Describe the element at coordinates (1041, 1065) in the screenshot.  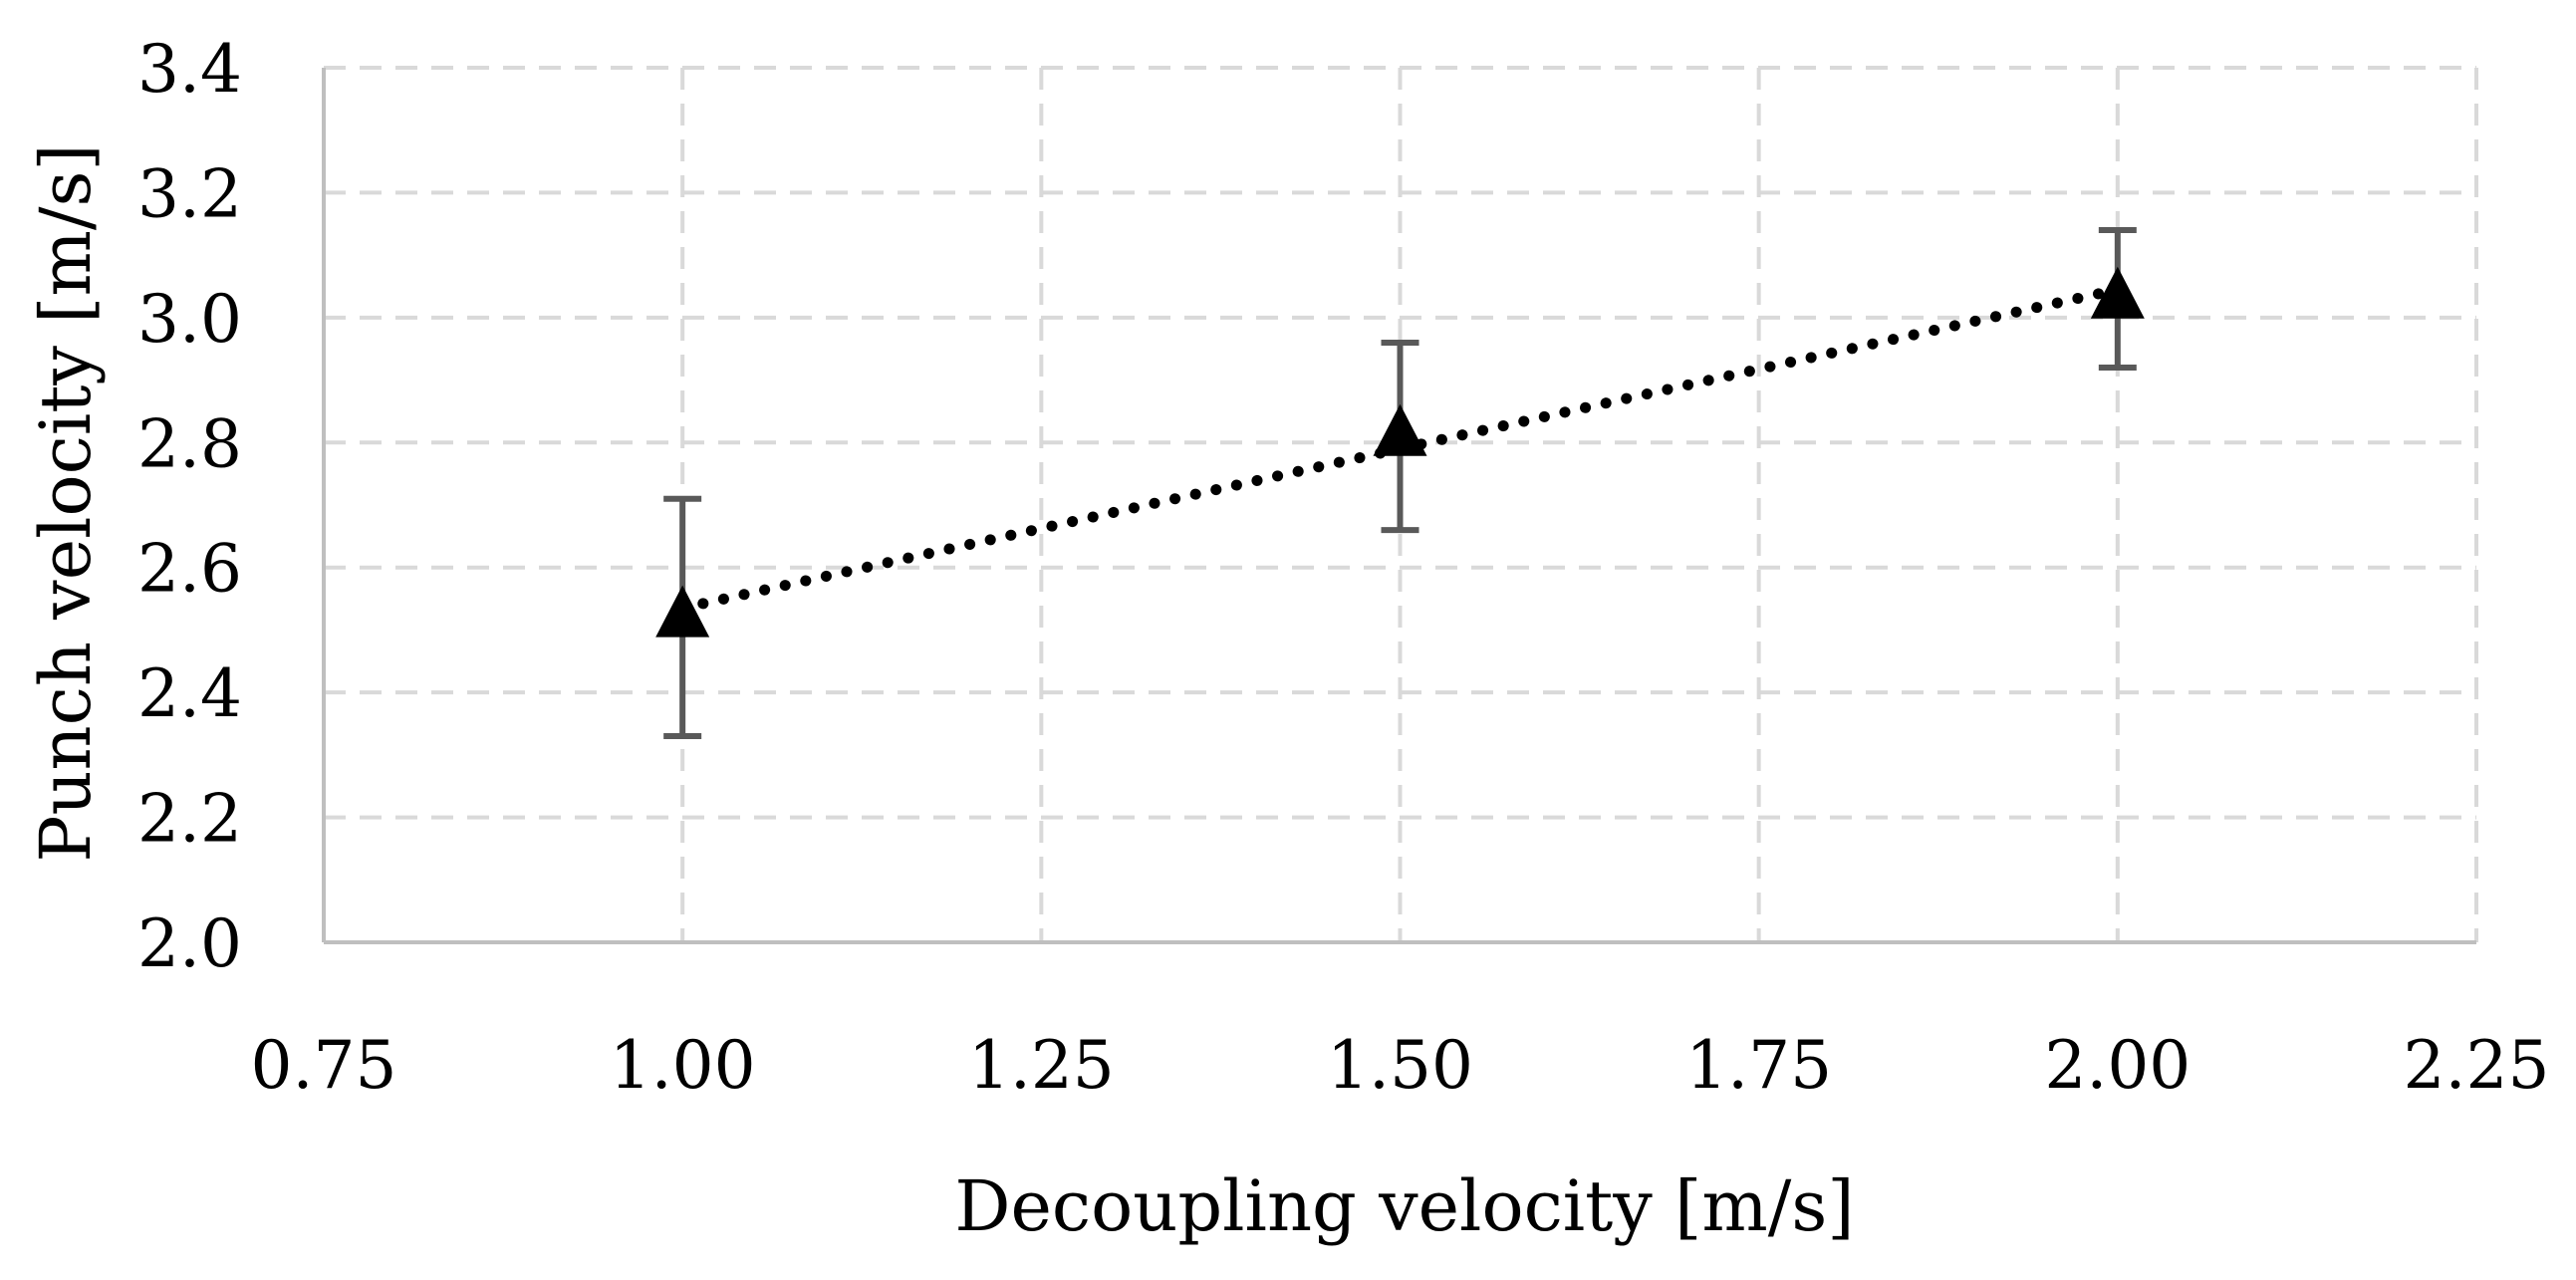
I see `x-tick-label: 1.25` at that location.